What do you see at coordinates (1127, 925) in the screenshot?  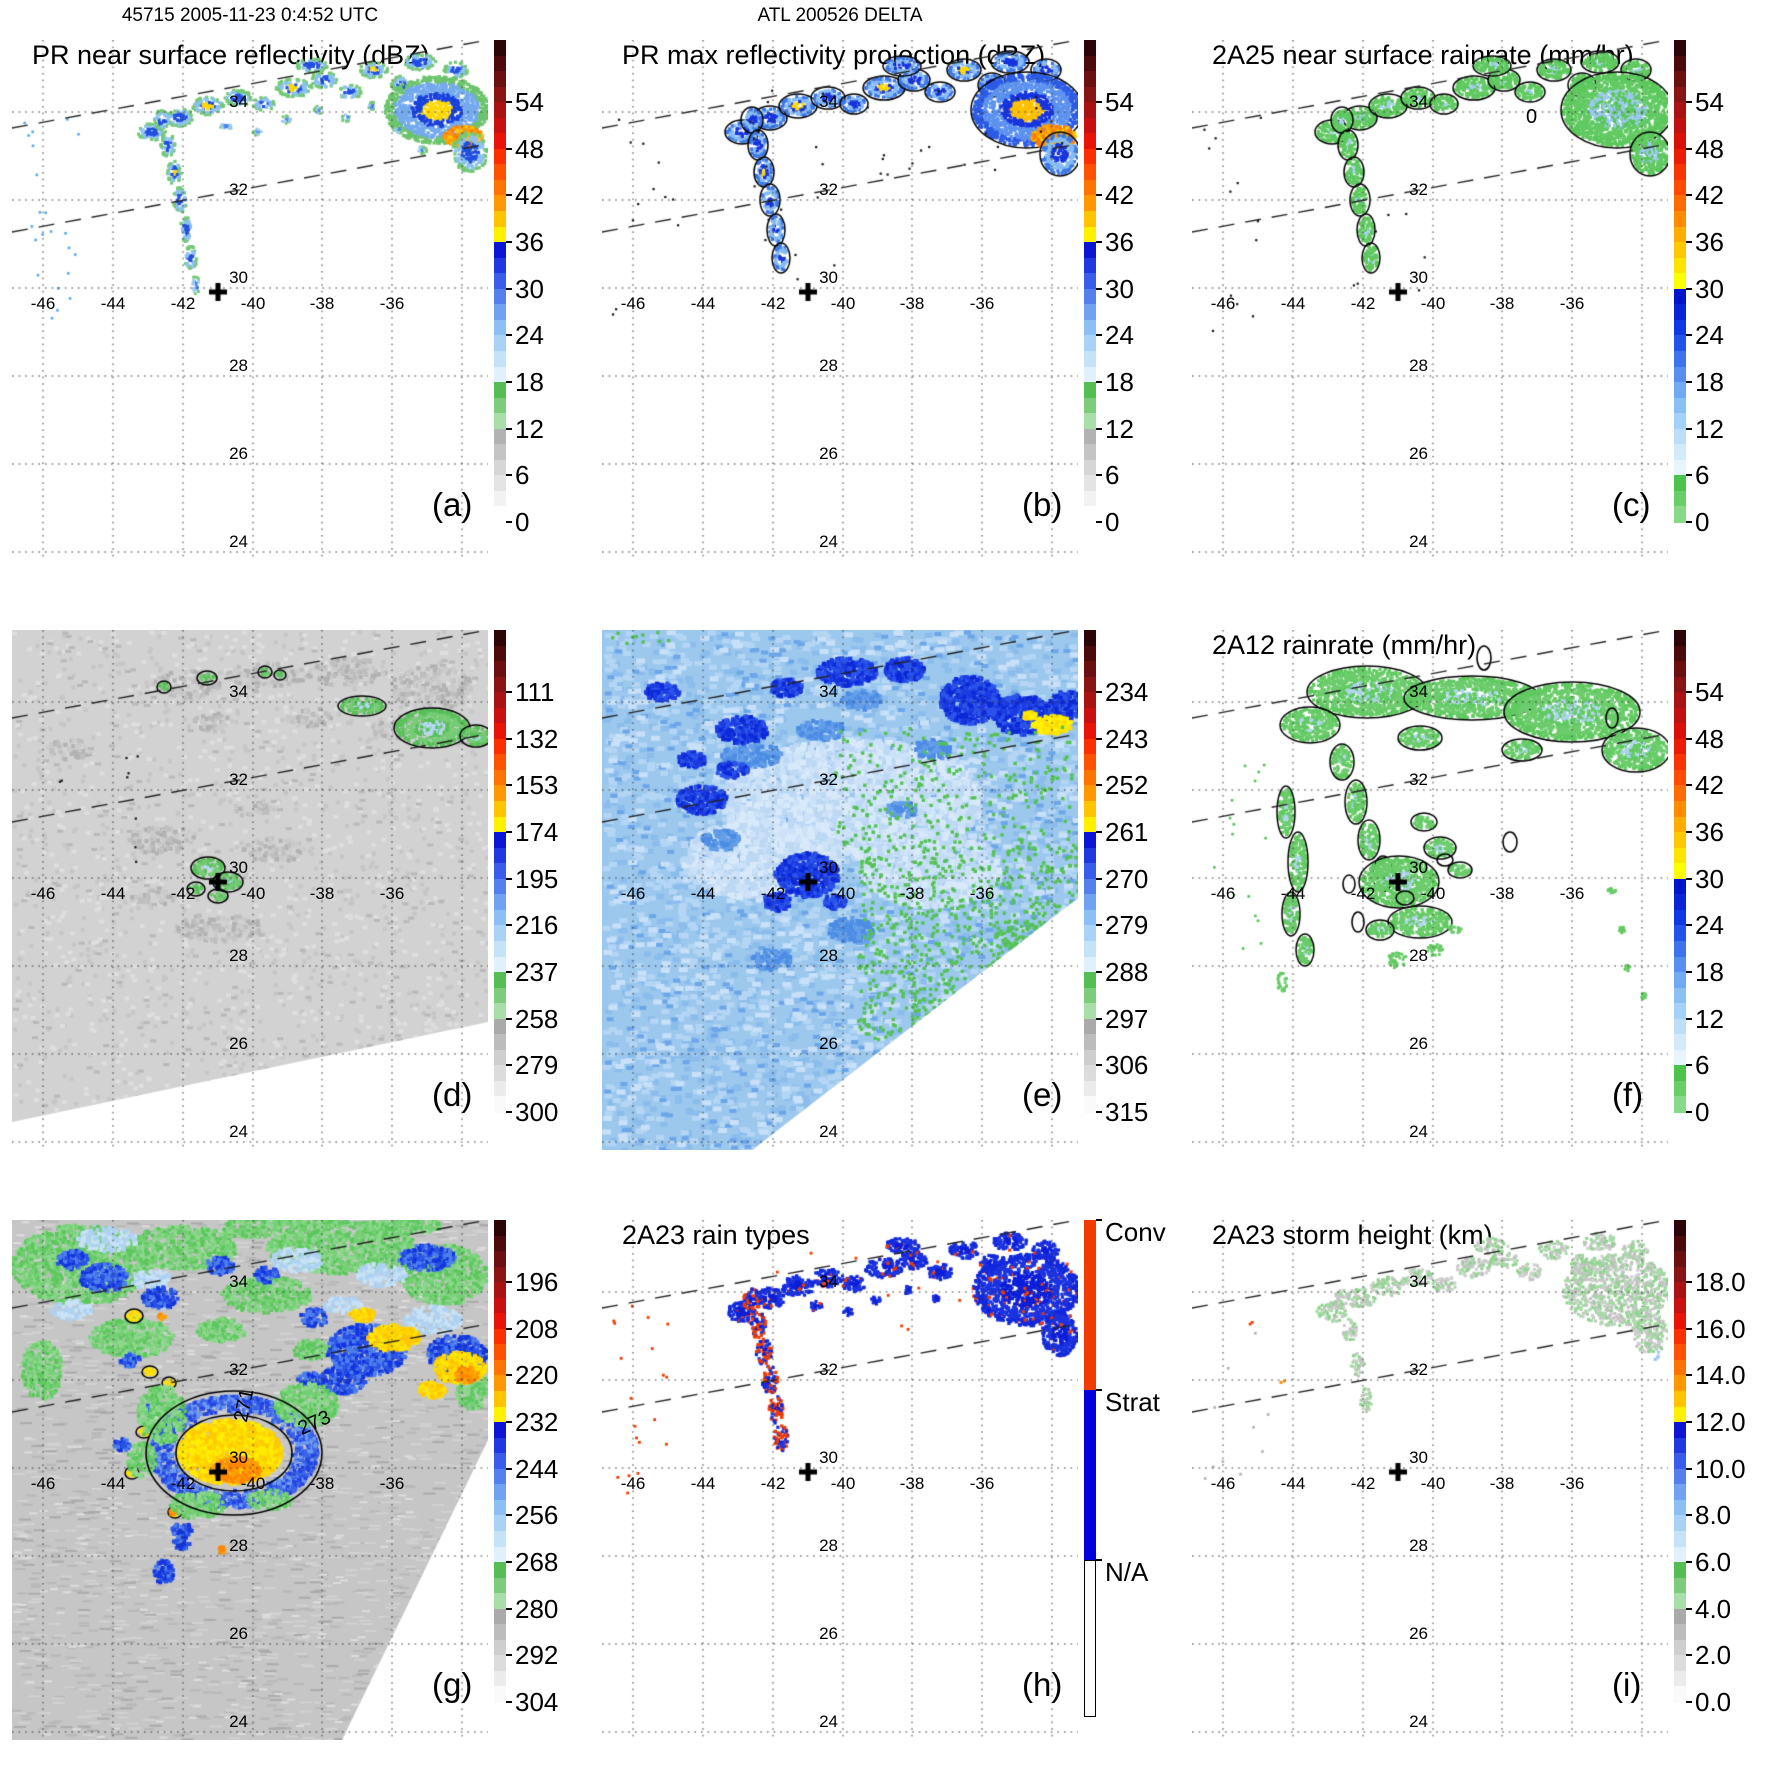 I see `colorbar-tick-label: 279` at bounding box center [1127, 925].